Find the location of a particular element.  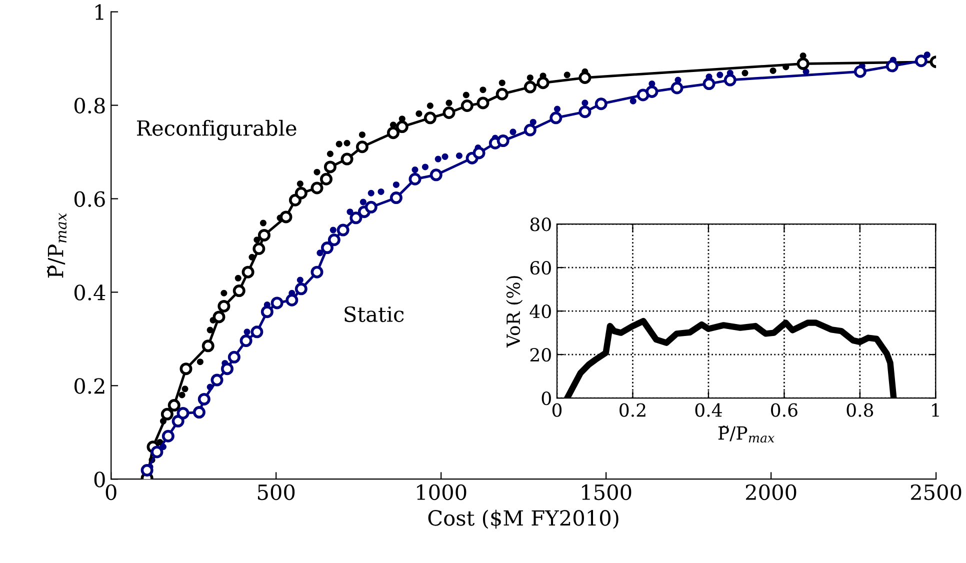

y-tick-label: 20 is located at coordinates (540, 355).